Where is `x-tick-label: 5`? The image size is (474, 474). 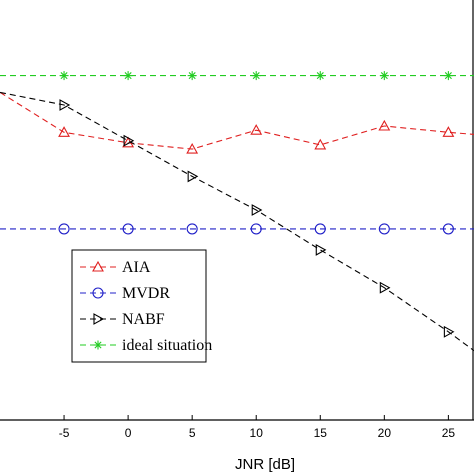 x-tick-label: 5 is located at coordinates (192, 433).